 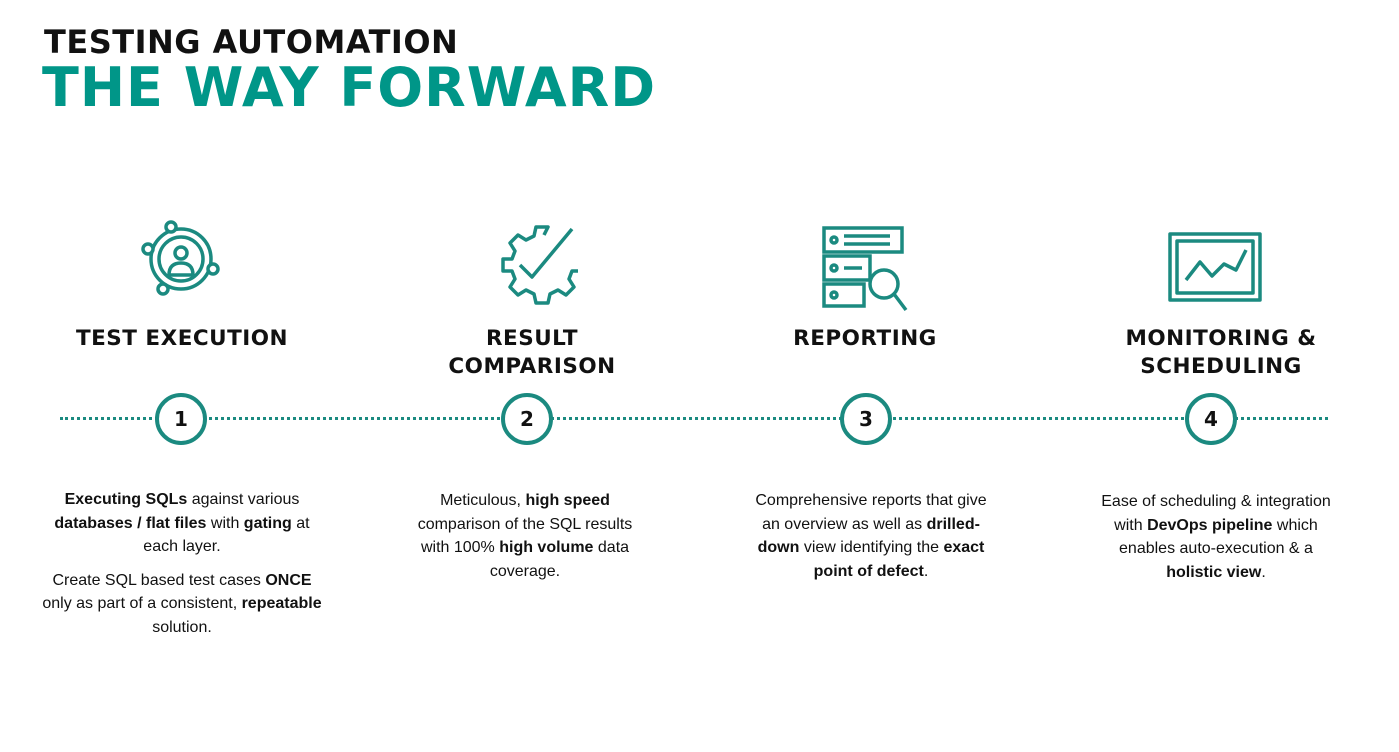 What do you see at coordinates (537, 265) in the screenshot?
I see `gear-check-icon` at bounding box center [537, 265].